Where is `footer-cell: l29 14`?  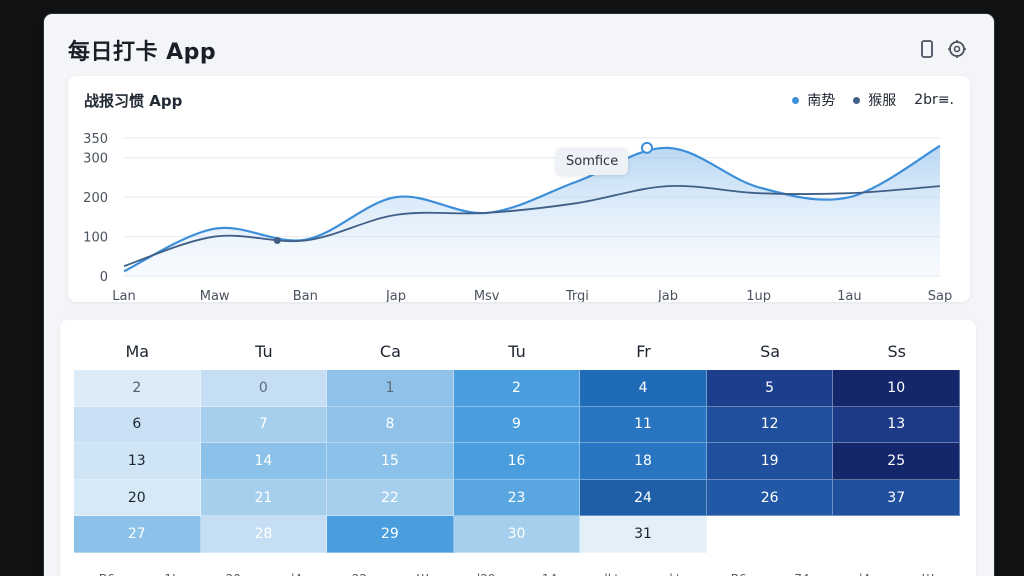
footer-cell: l29 14 is located at coordinates (517, 574).